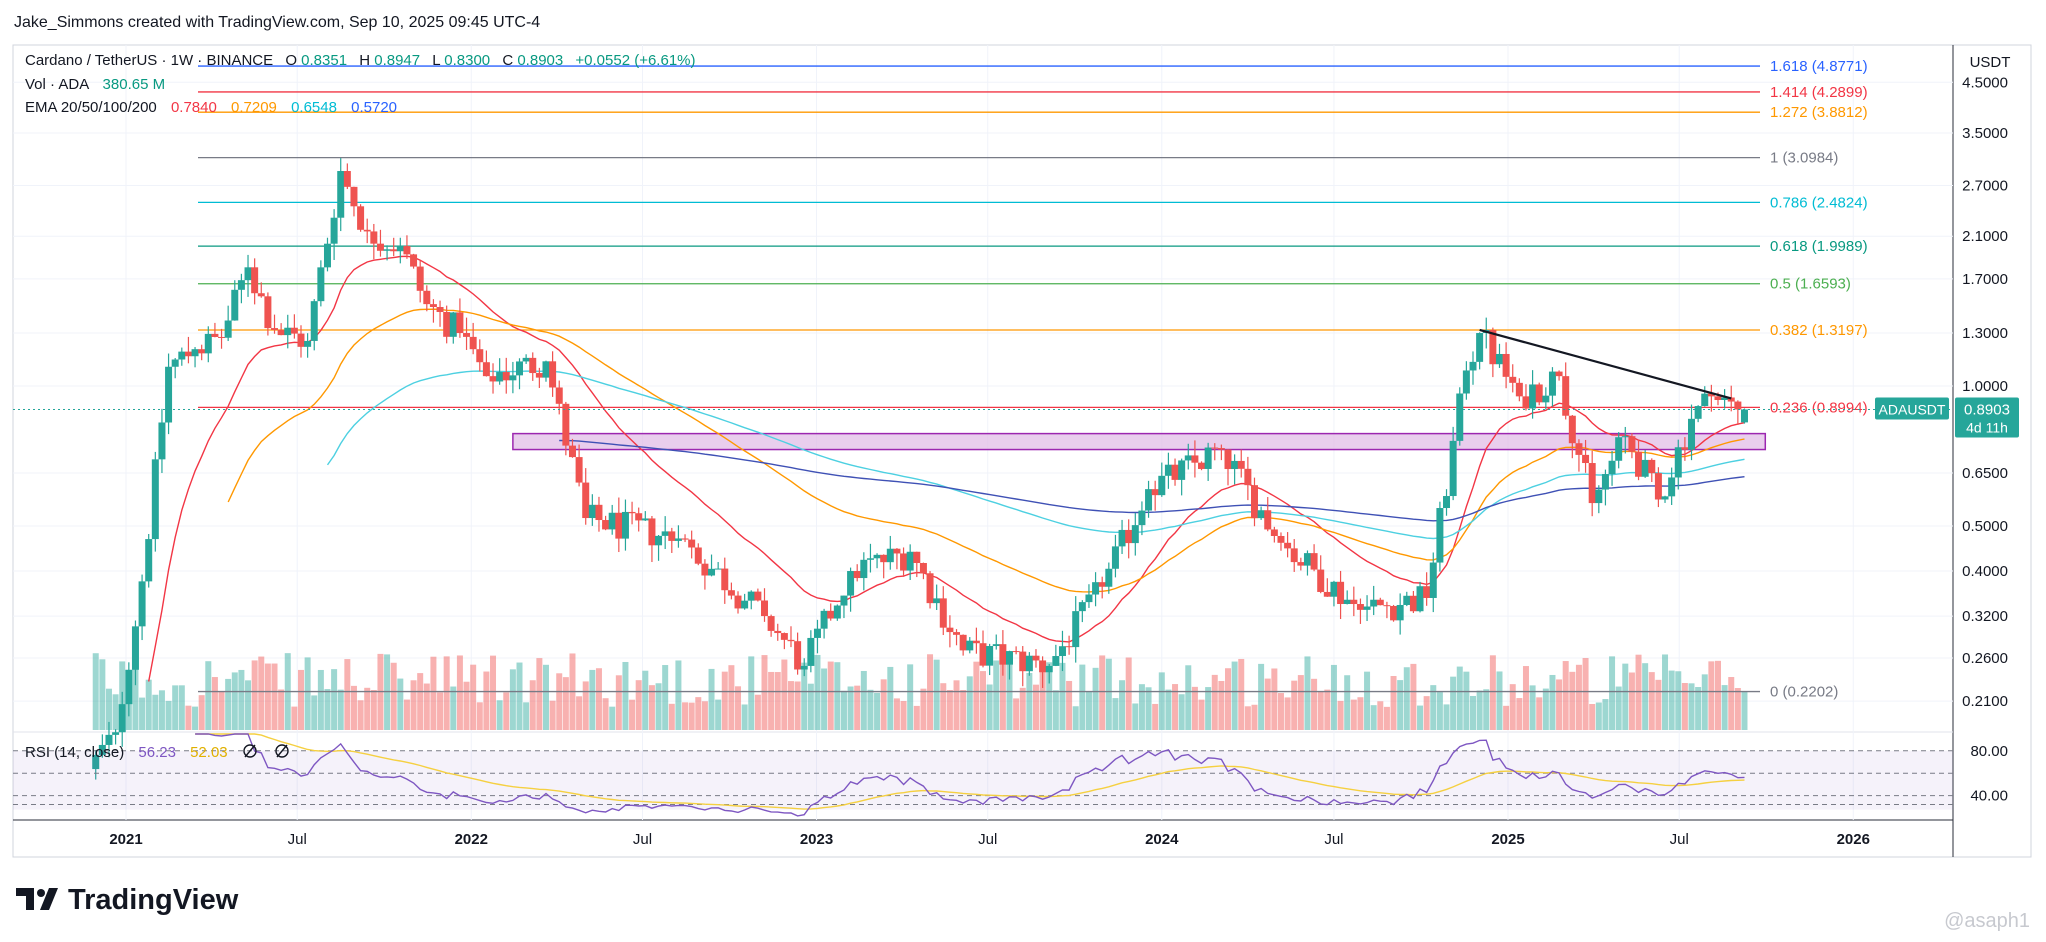 The height and width of the screenshot is (942, 2046). What do you see at coordinates (1985, 279) in the screenshot?
I see `price-axis-tick-label: 1.7000` at bounding box center [1985, 279].